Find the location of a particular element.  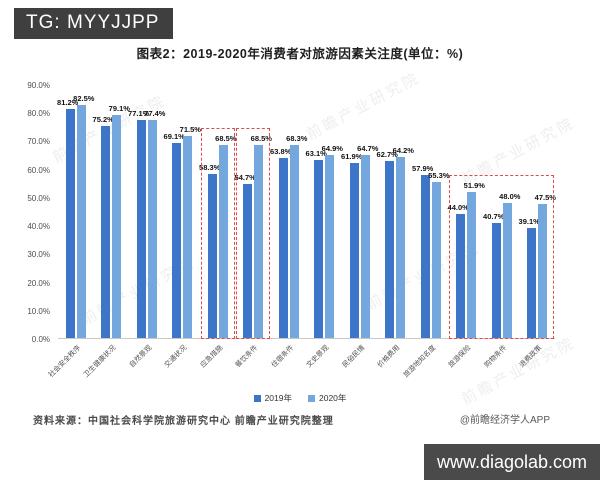

x-category-label: 旅游地知名度 is located at coordinates (420, 362).